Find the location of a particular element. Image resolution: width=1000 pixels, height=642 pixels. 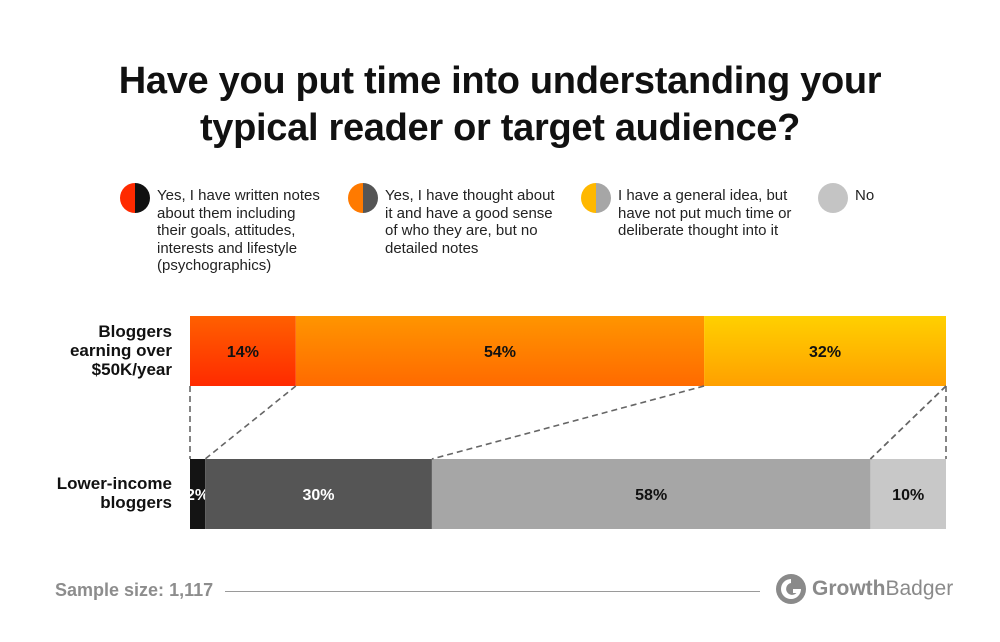

bar-value-label: 14% is located at coordinates (243, 352).